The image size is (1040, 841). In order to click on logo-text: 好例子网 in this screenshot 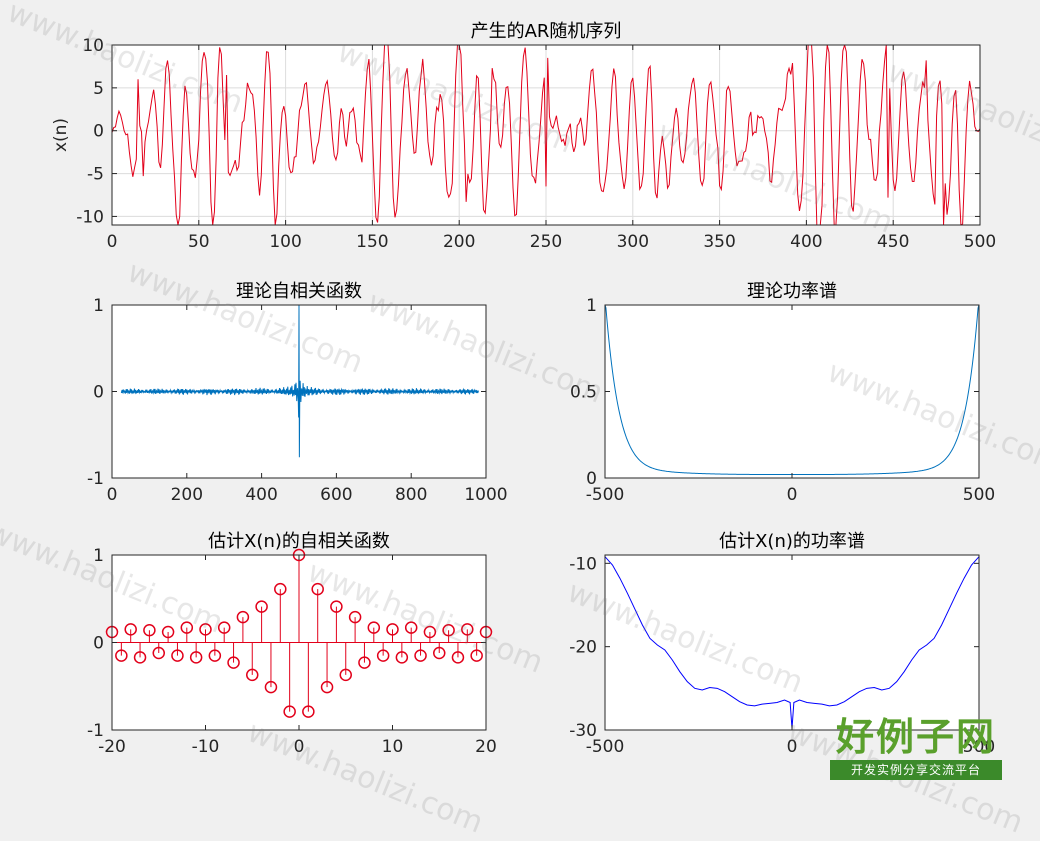, I will do `click(915, 736)`.